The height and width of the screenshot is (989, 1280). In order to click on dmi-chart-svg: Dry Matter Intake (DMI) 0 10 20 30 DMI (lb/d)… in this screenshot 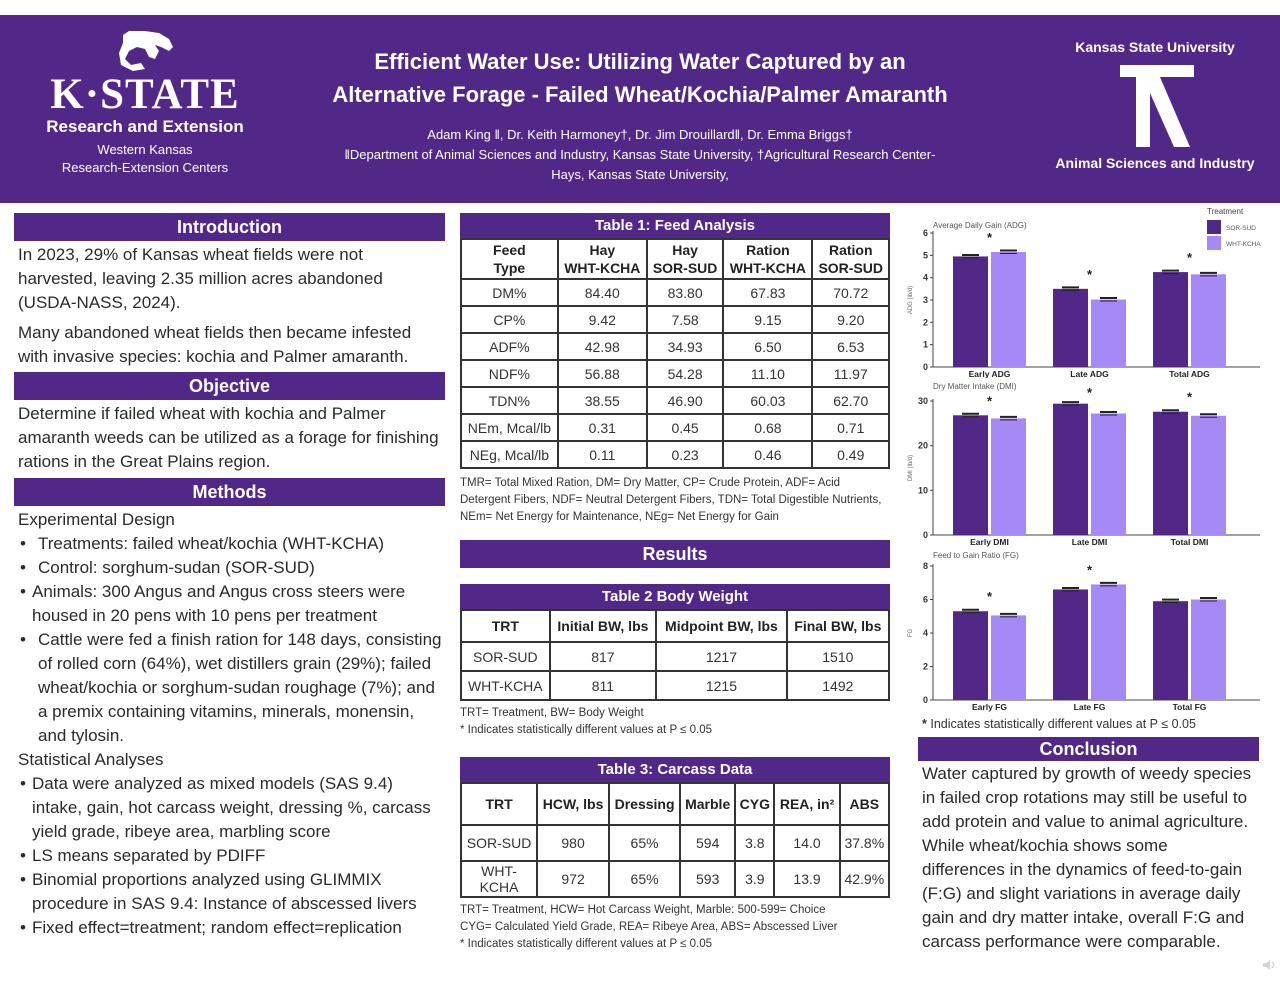, I will do `click(1084, 464)`.